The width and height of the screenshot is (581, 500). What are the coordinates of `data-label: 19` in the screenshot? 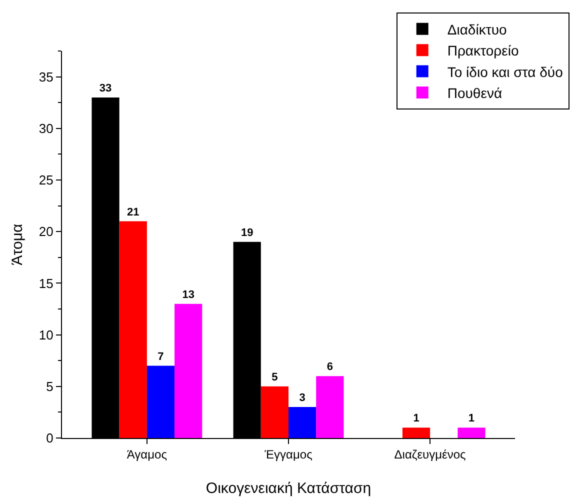 It's located at (247, 232).